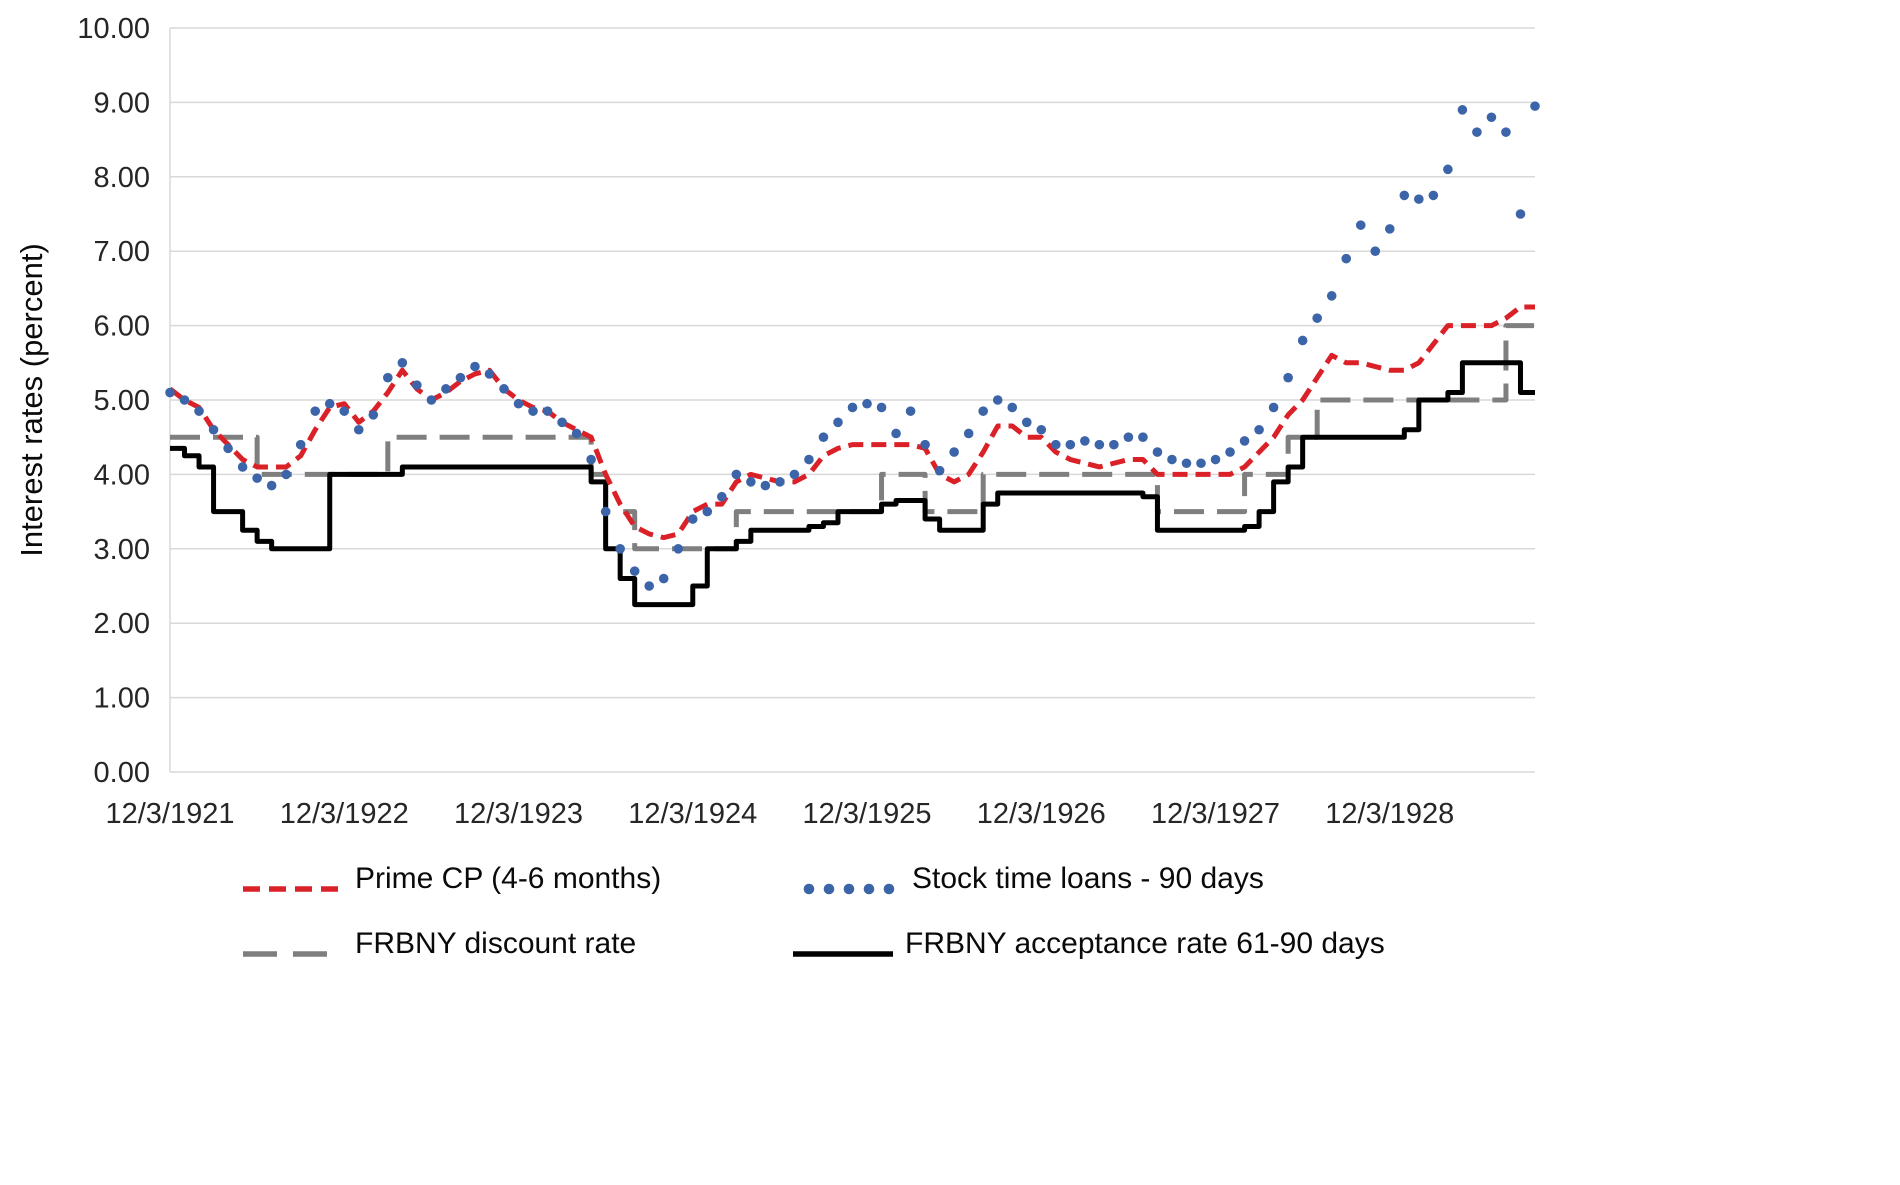 Image resolution: width=1900 pixels, height=1185 pixels. I want to click on legend-key-frbny-discount-rate-icon, so click(293, 946).